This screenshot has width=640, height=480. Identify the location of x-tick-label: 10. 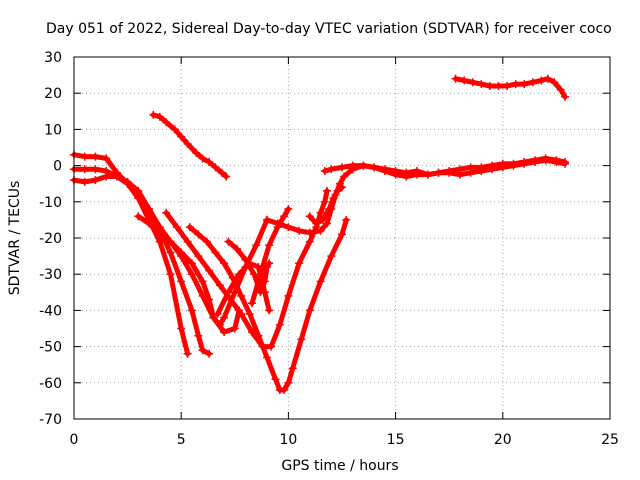
(288, 440).